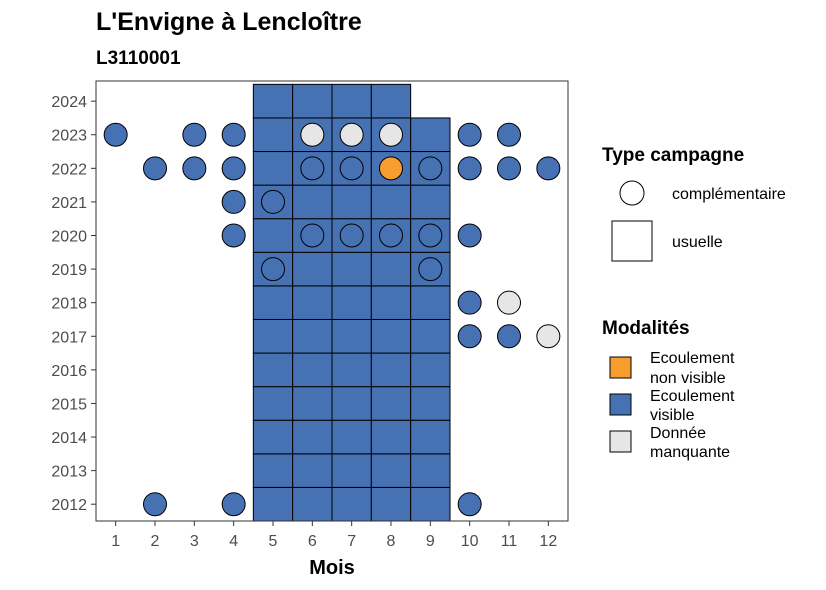 This screenshot has width=826, height=590. I want to click on y-tick-label-2021: 2021, so click(69, 203).